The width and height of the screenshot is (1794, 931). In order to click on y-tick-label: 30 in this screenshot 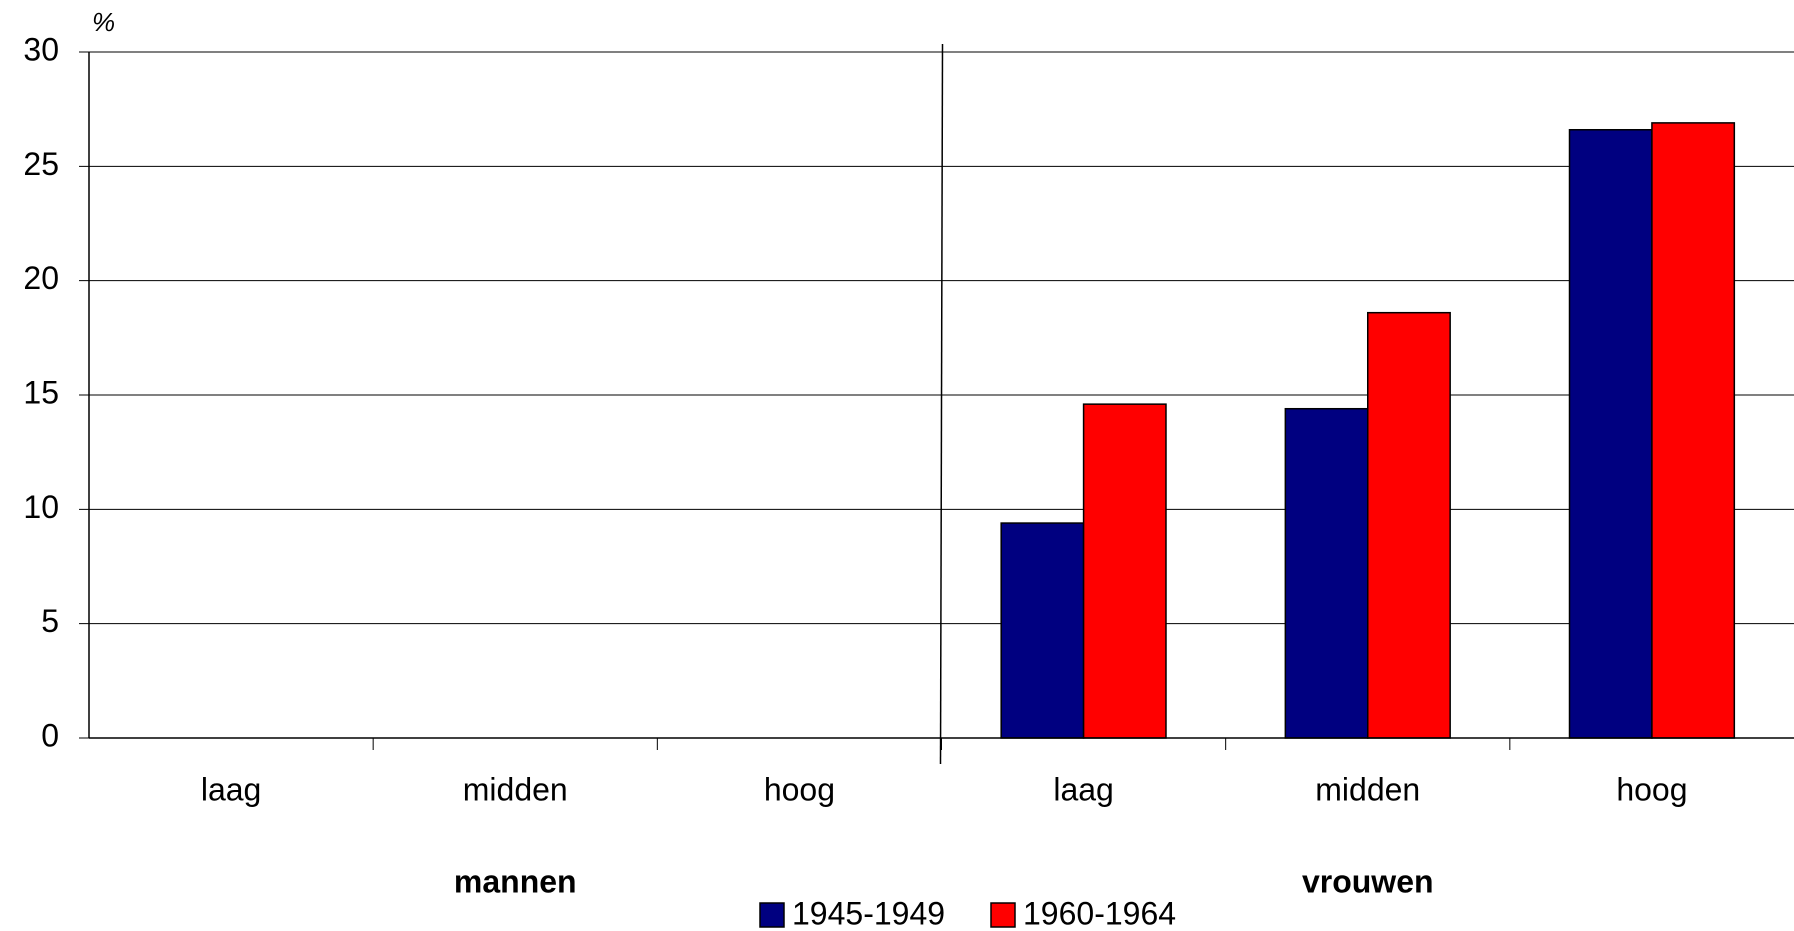, I will do `click(41, 49)`.